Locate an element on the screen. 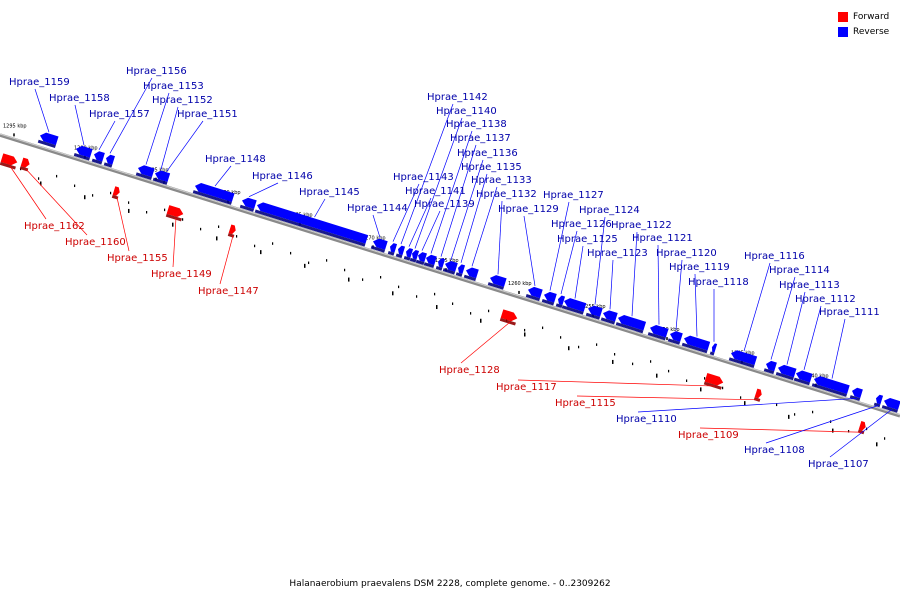 The width and height of the screenshot is (900, 600). gene-label: Hprae_1159 is located at coordinates (39, 82).